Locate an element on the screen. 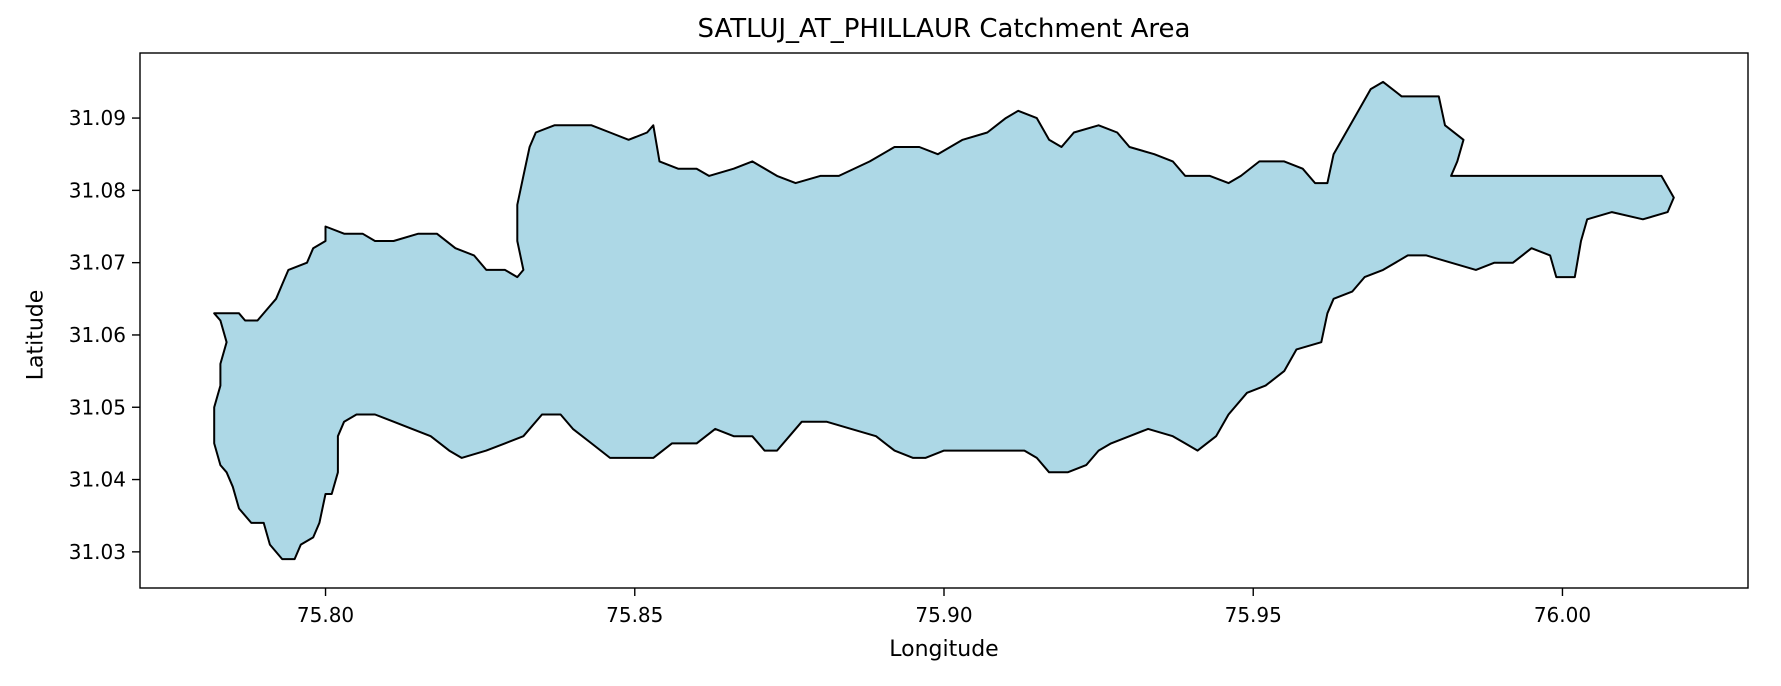  y-axis-label: Latitude is located at coordinates (36, 335).